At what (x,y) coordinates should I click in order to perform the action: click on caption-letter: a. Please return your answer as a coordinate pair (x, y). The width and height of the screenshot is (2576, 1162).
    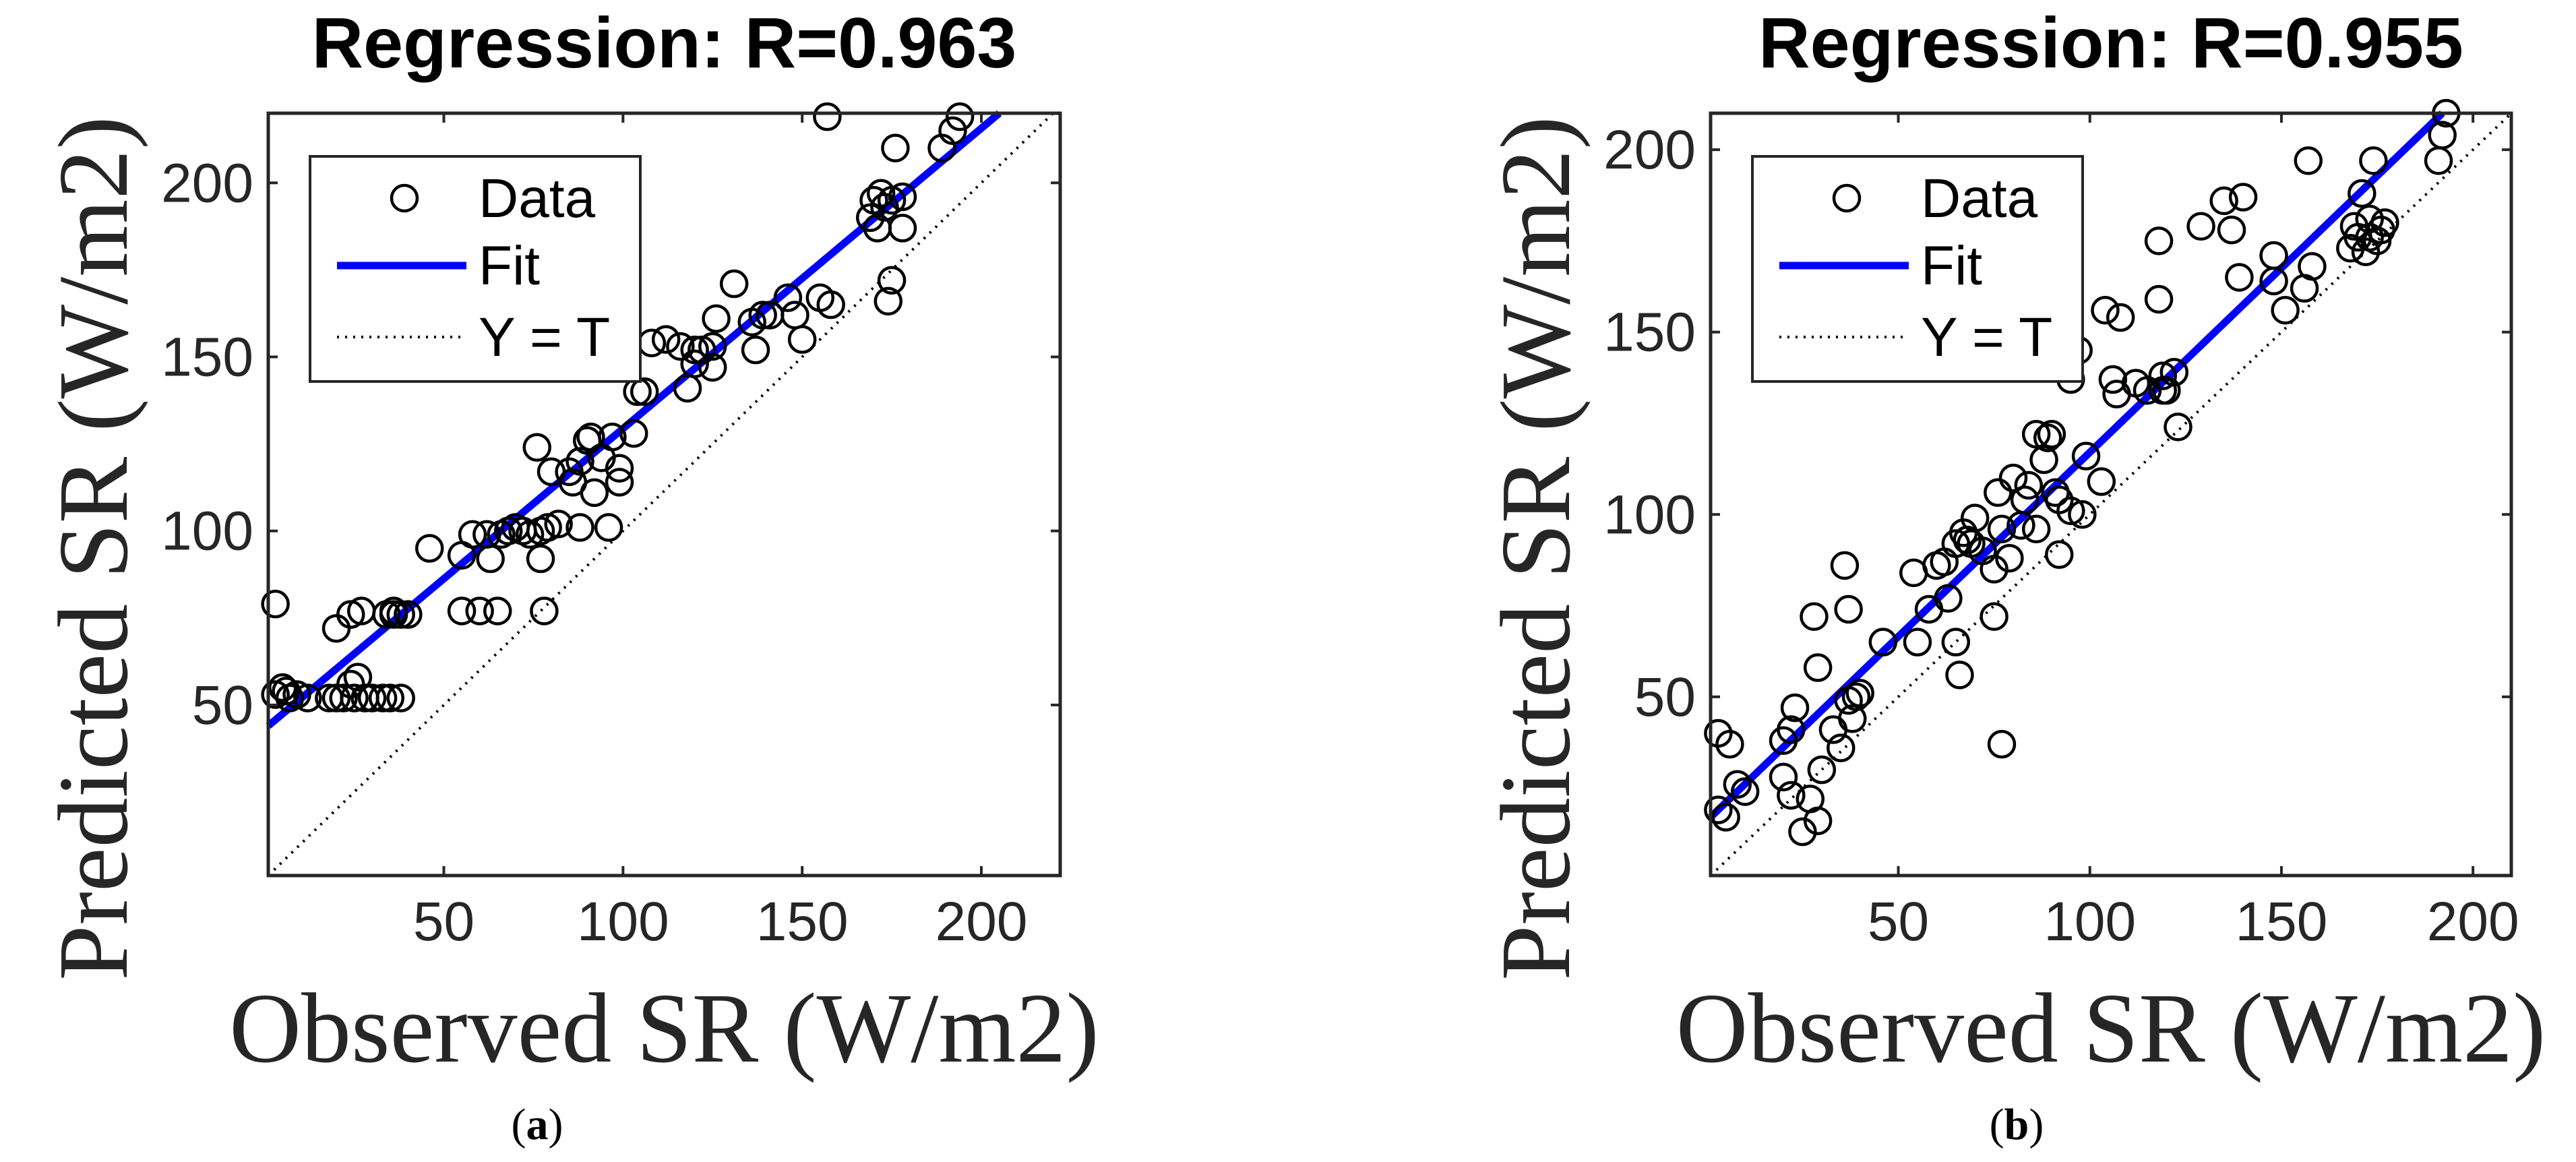
    Looking at the image, I should click on (537, 1124).